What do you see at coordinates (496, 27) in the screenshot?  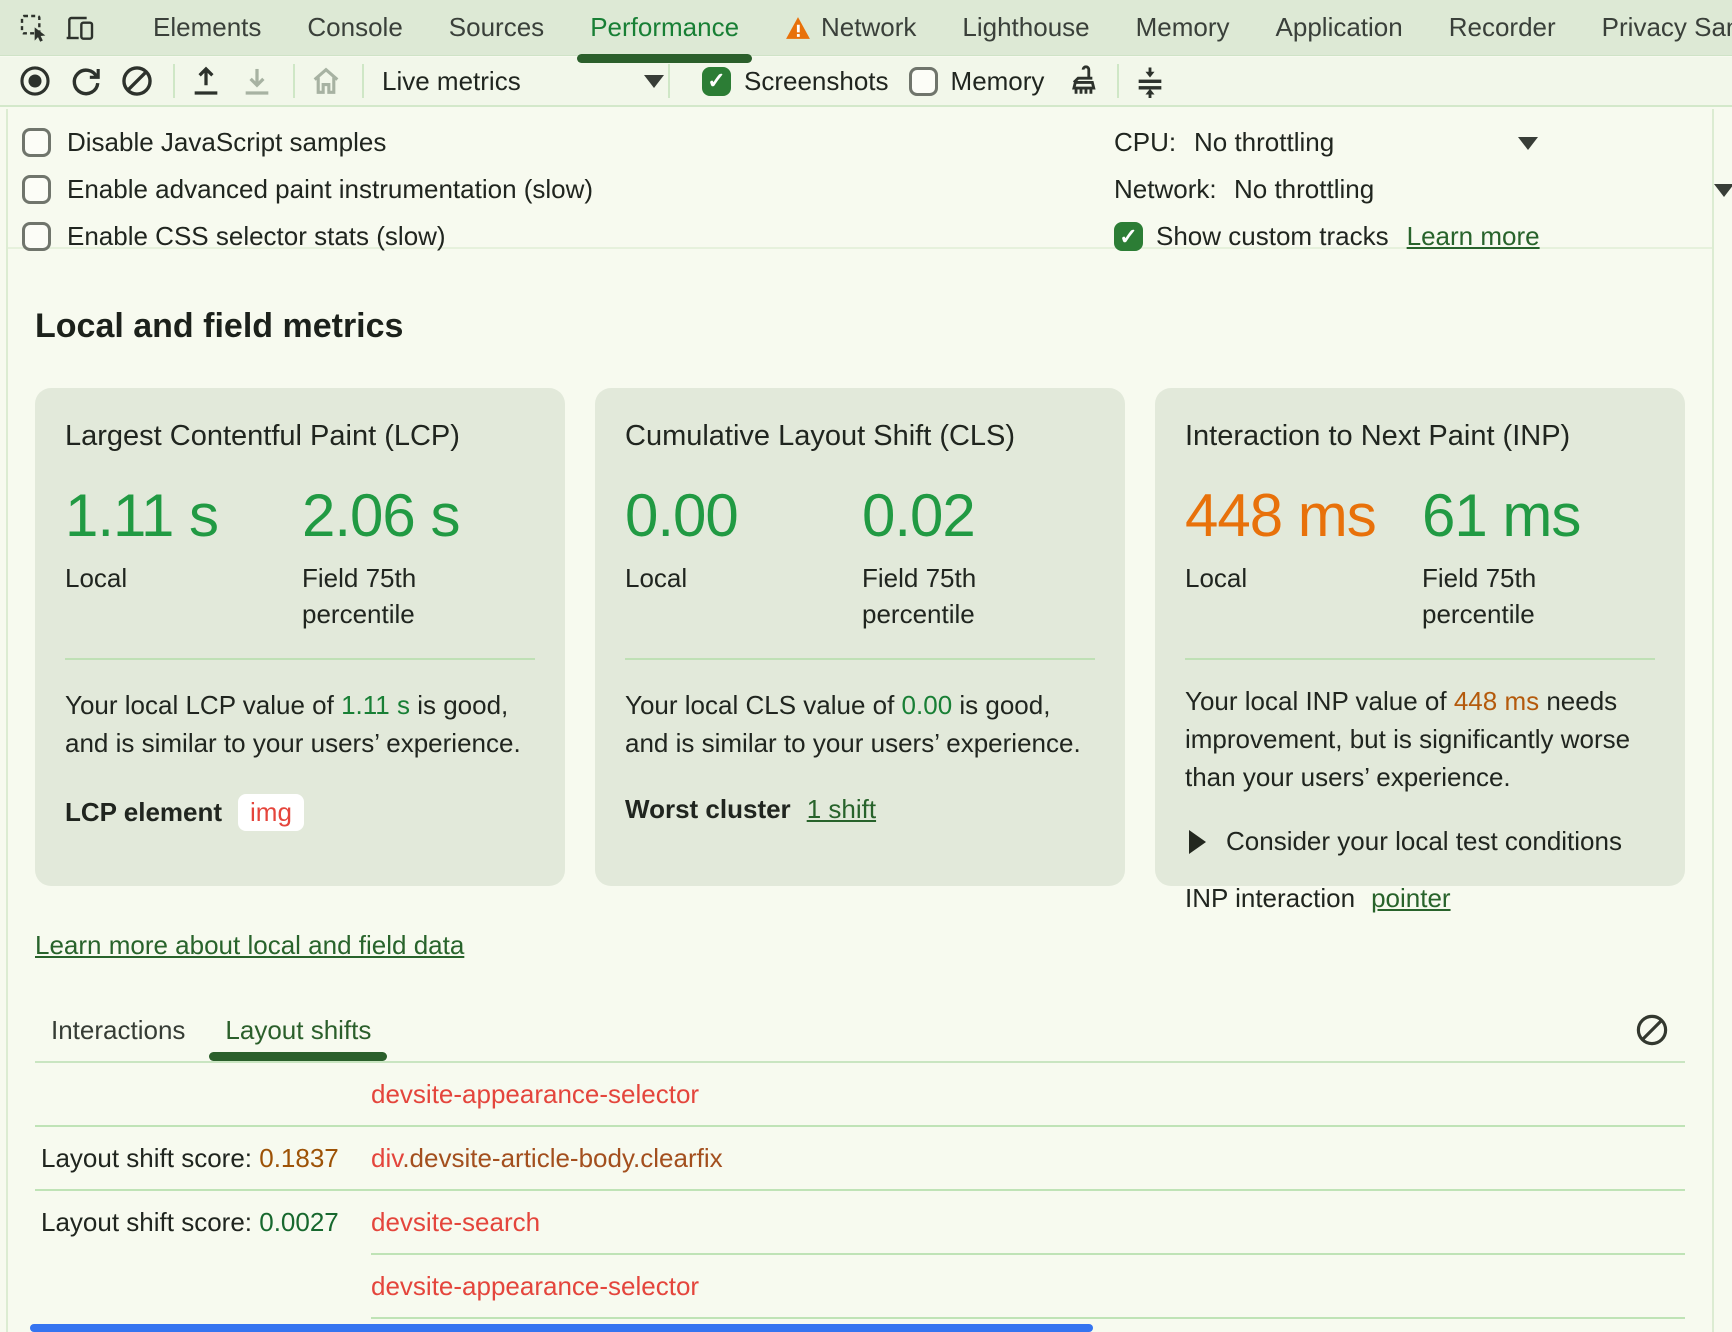 I see `tab-sources: Sources` at bounding box center [496, 27].